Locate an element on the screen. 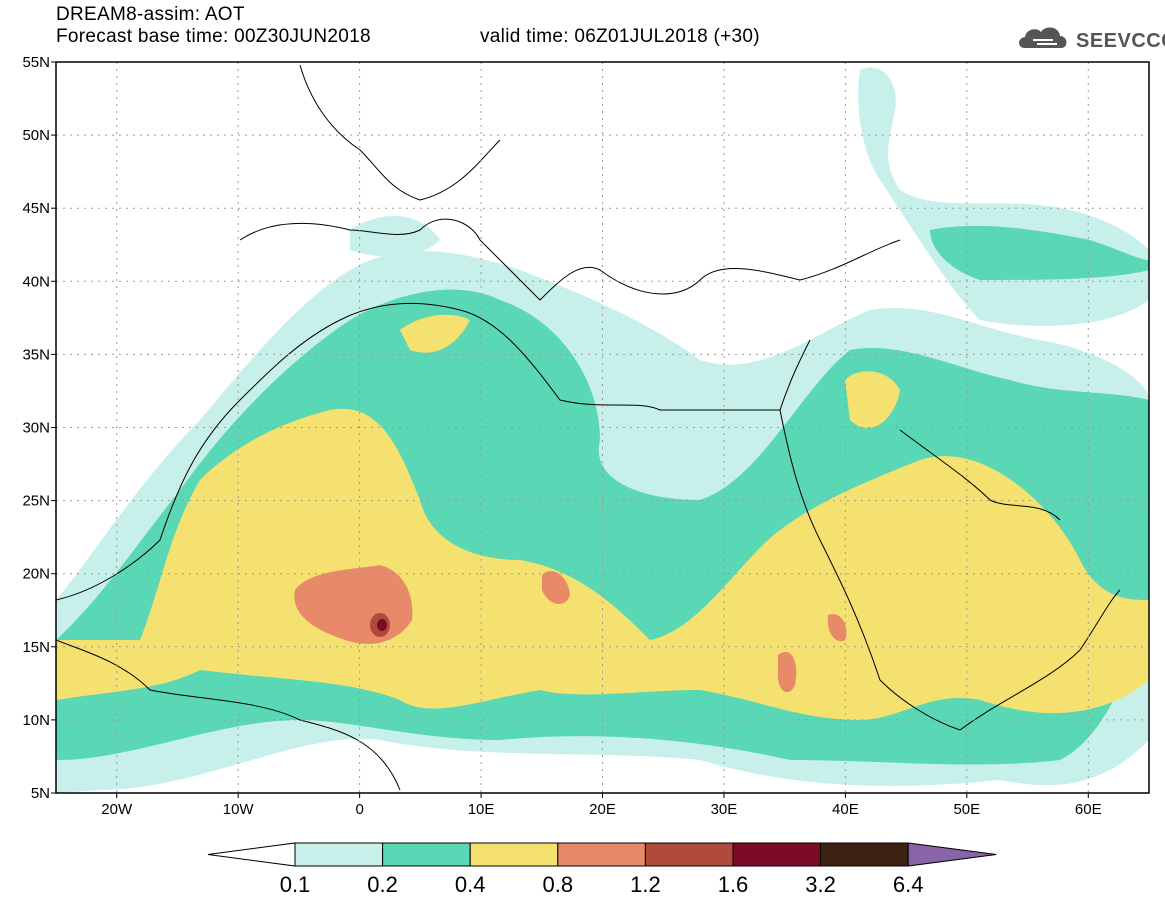 The height and width of the screenshot is (905, 1165). lon-tick-label: 40E is located at coordinates (845, 809).